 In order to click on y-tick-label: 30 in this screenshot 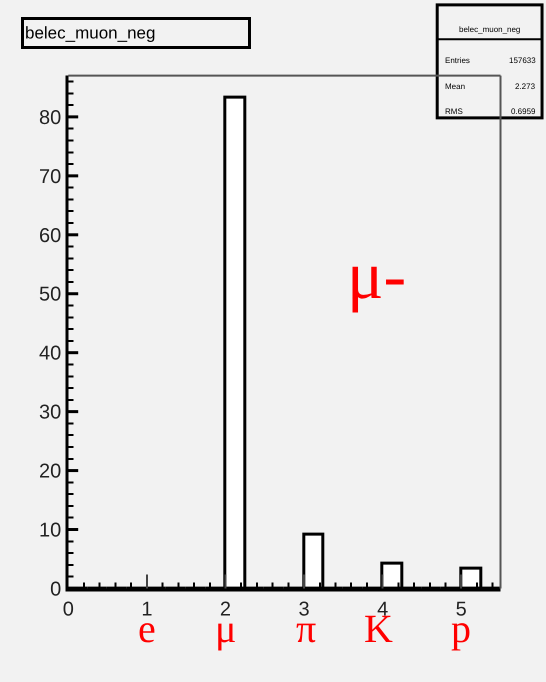, I will do `click(50, 413)`.